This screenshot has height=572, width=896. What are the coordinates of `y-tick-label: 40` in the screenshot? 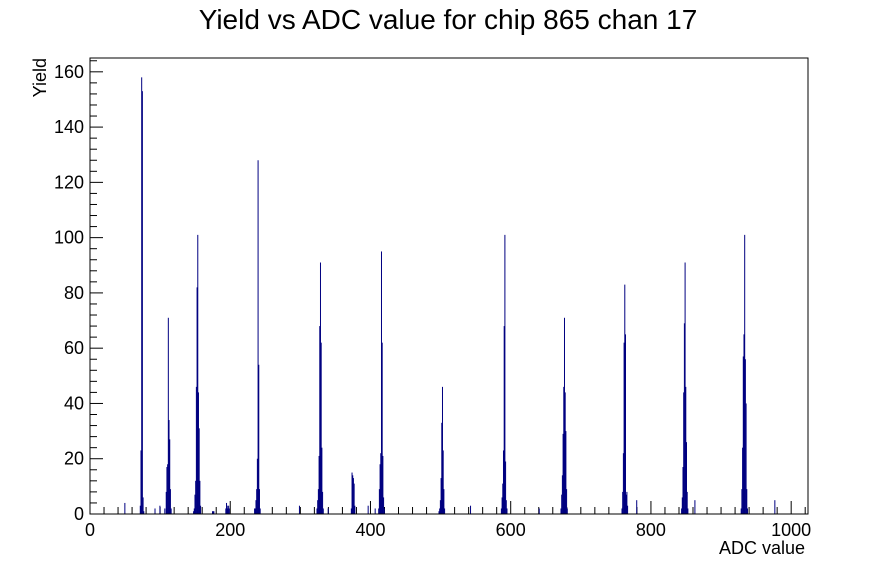 It's located at (74, 403).